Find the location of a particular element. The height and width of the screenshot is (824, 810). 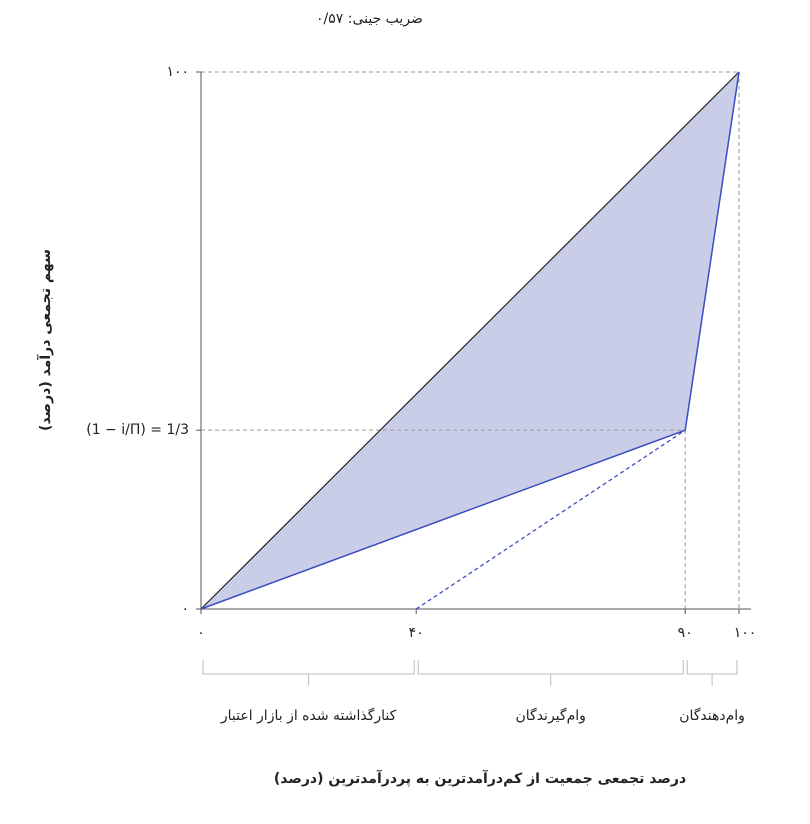

y-tick-label: (1 − i/Π) = 1/3 is located at coordinates (137, 430).